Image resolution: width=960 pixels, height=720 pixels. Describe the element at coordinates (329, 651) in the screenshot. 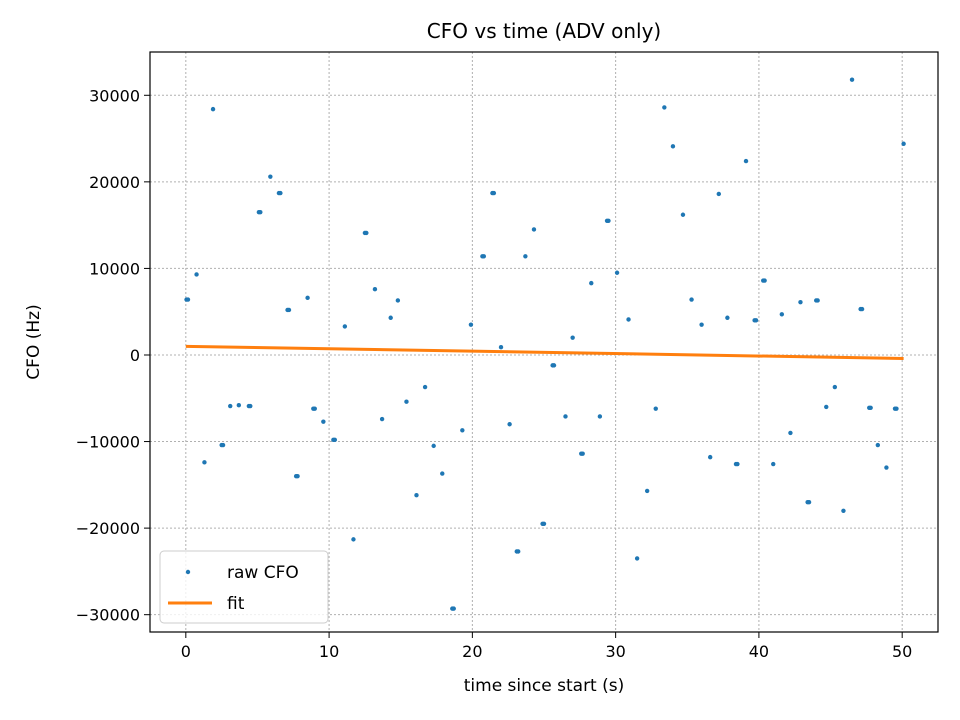

I see `x-tick-label: 10` at that location.